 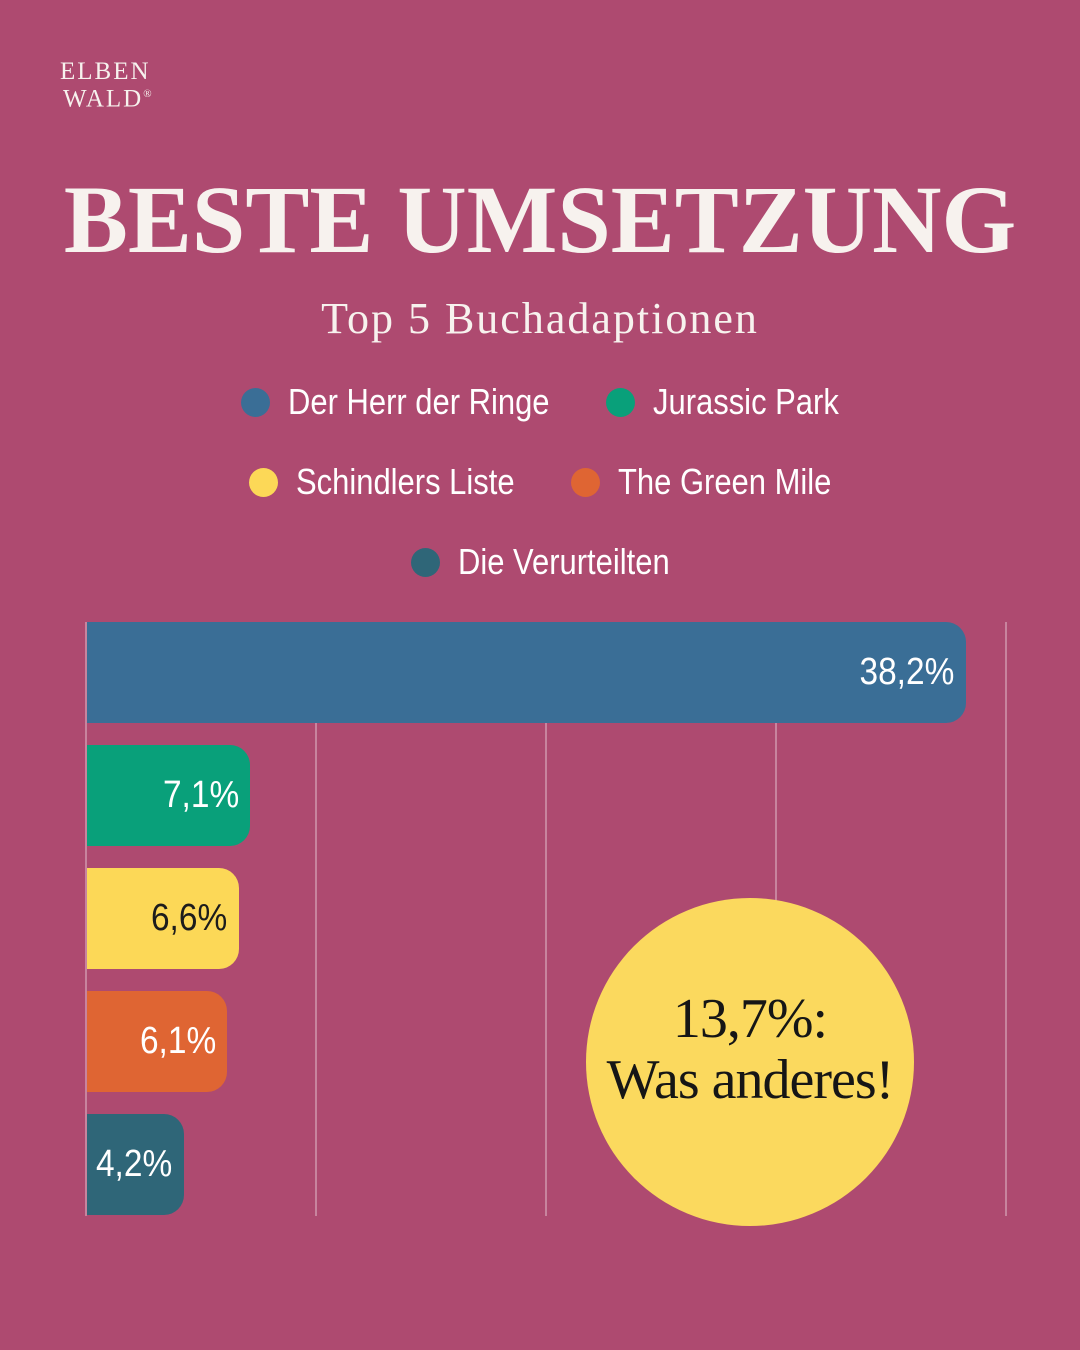 I want to click on bar-jurassic-park: 7,1%, so click(x=169, y=795).